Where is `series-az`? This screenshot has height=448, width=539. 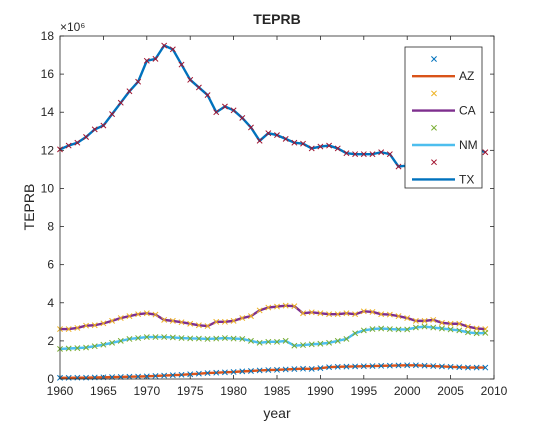
series-az is located at coordinates (273, 371).